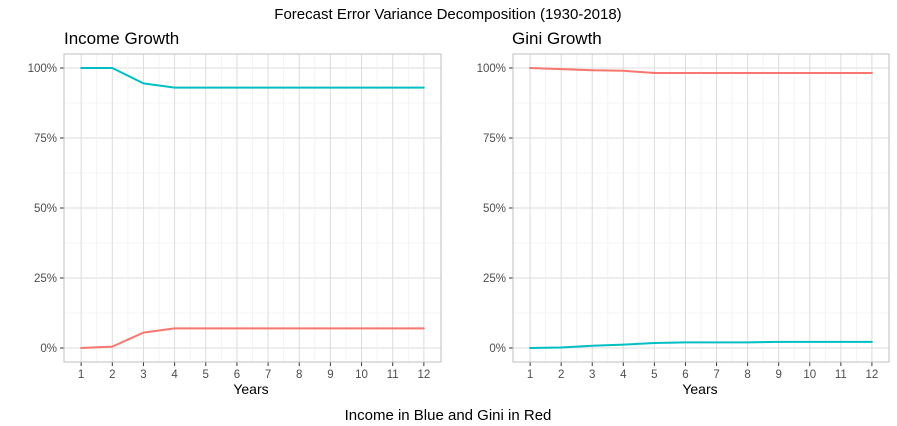 This screenshot has height=426, width=897. Describe the element at coordinates (448, 415) in the screenshot. I see `figure-caption: Income in Blue and Gini in Red` at that location.